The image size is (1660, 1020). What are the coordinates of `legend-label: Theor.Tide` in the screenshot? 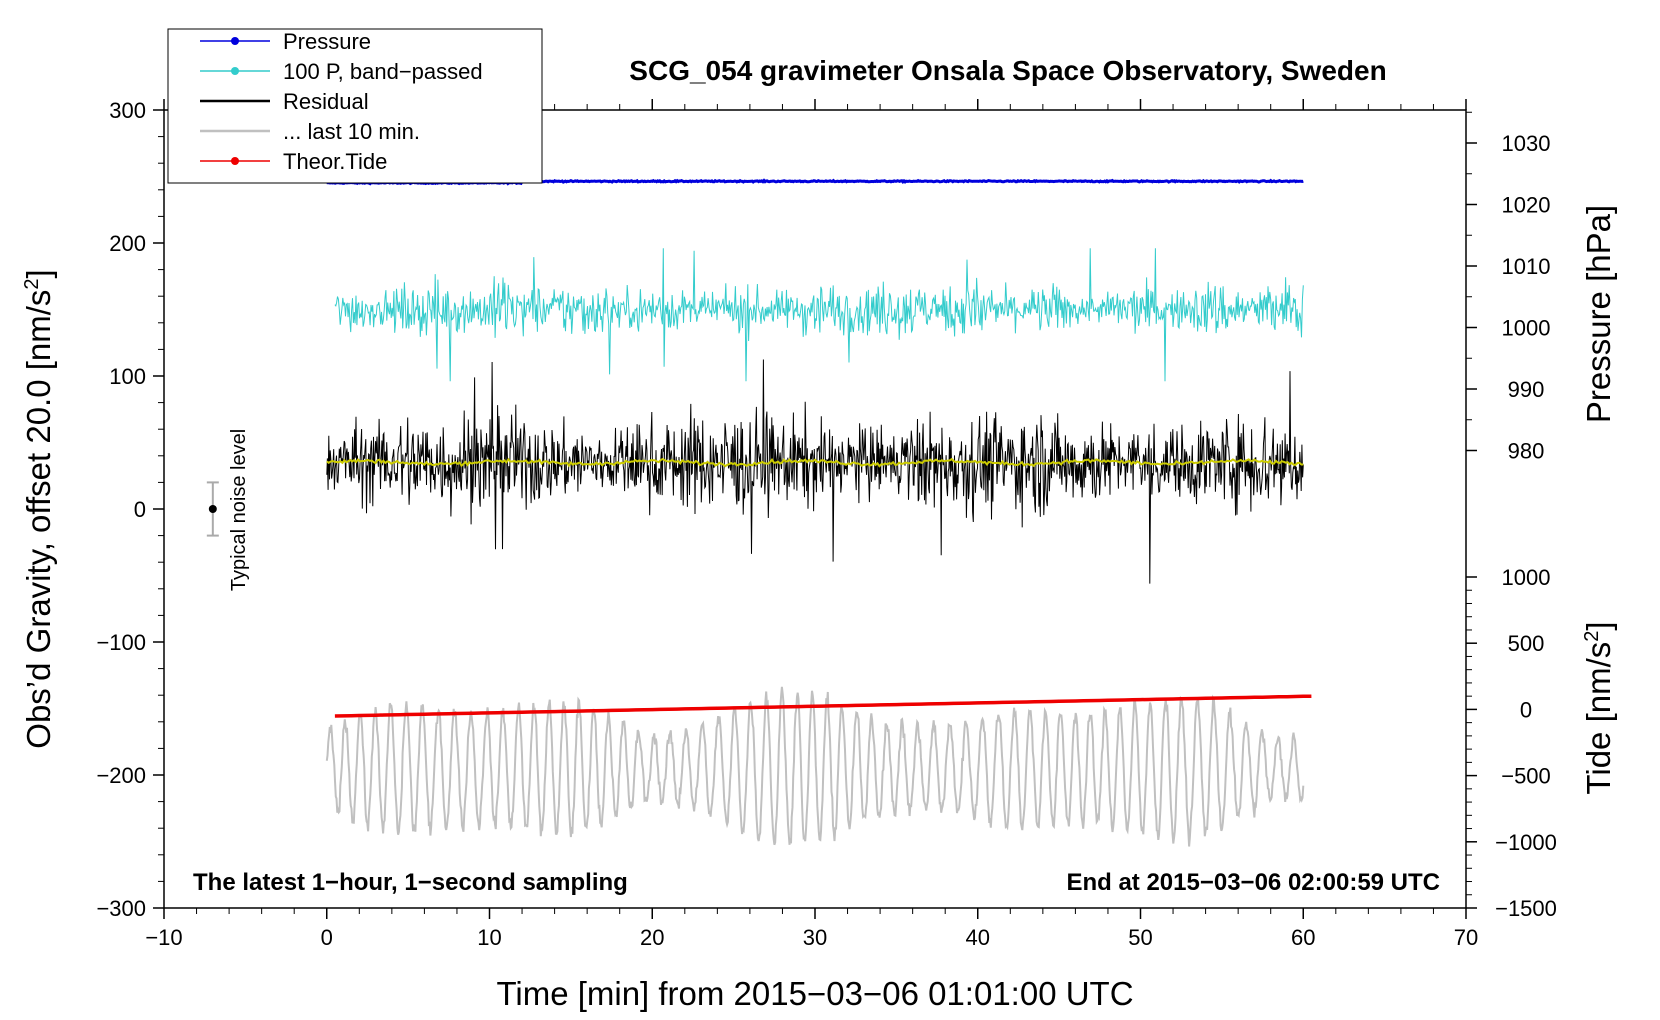 It's located at (335, 161).